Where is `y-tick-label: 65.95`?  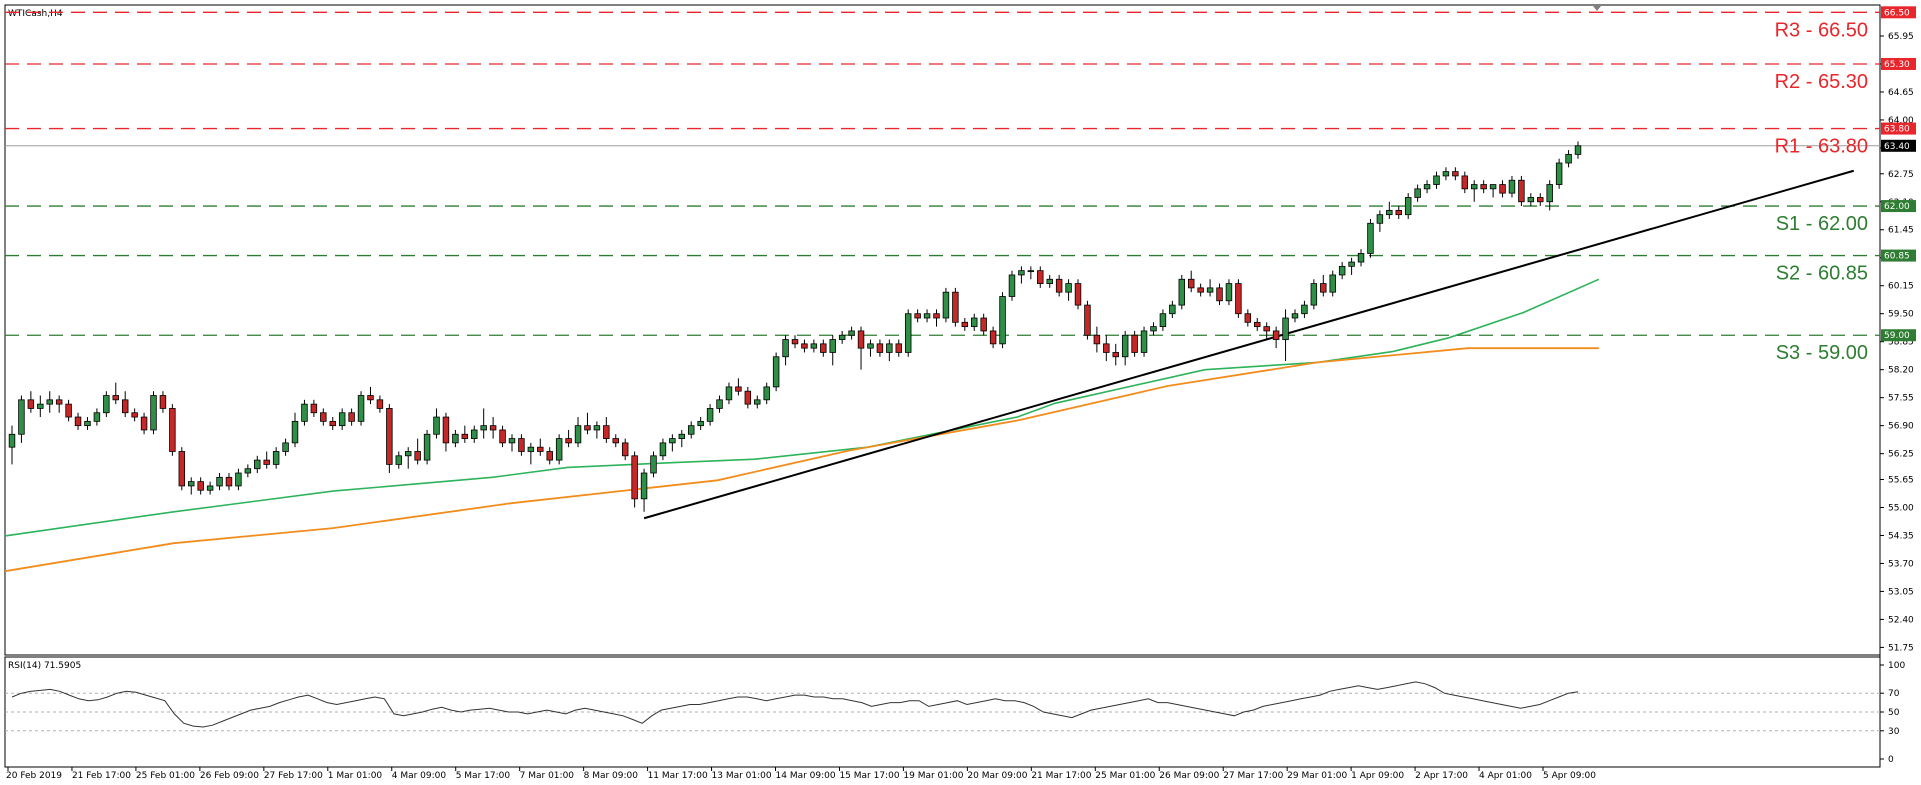
y-tick-label: 65.95 is located at coordinates (1901, 37).